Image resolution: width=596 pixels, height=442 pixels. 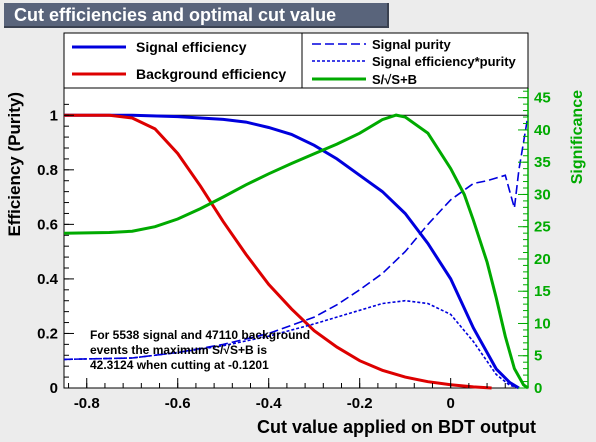 What do you see at coordinates (54, 115) in the screenshot?
I see `y-tick-label-5: 1` at bounding box center [54, 115].